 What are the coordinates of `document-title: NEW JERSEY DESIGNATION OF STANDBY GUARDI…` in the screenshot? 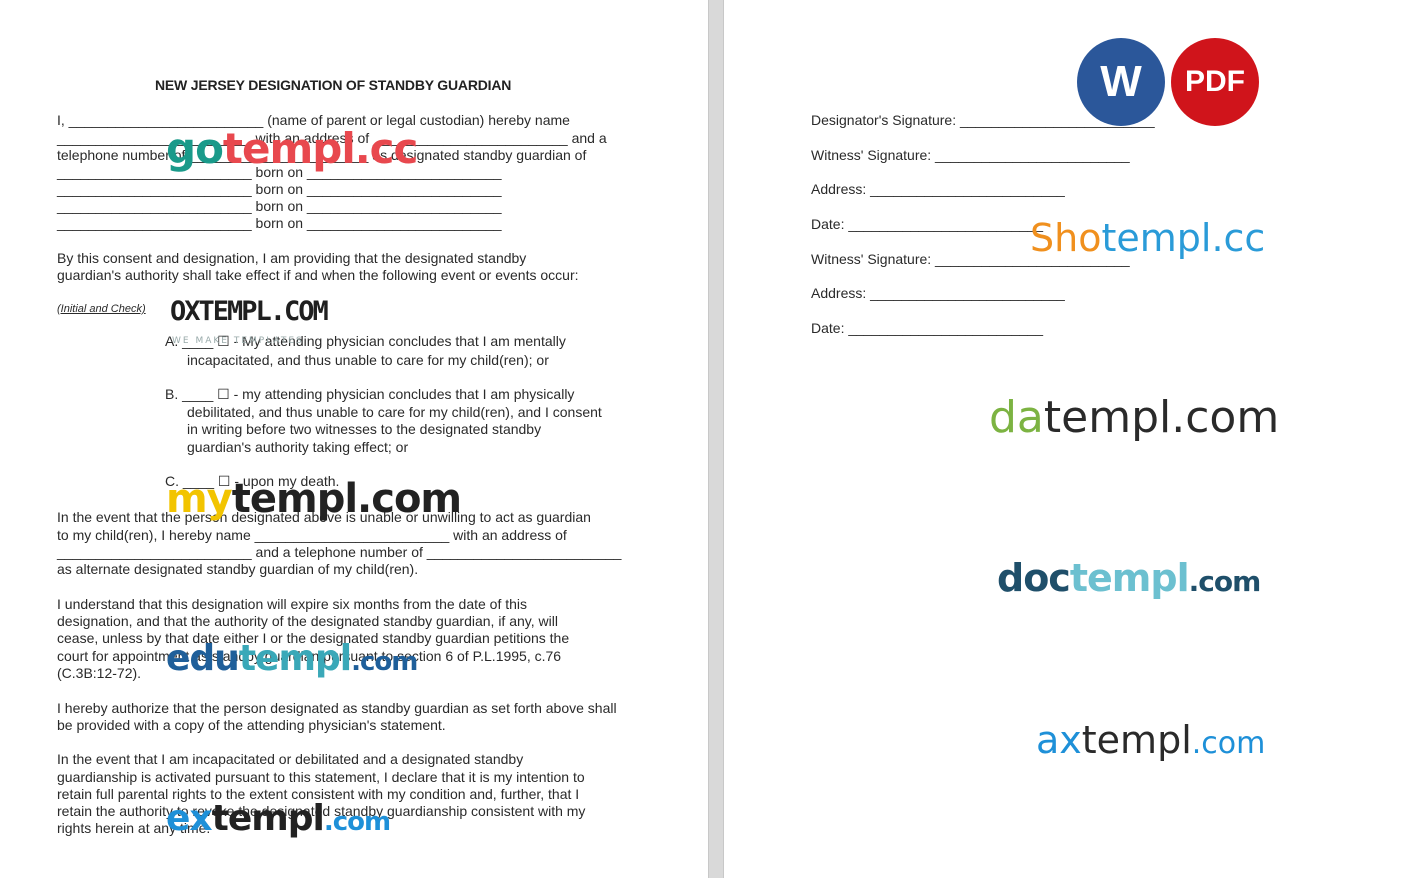 It's located at (333, 85).